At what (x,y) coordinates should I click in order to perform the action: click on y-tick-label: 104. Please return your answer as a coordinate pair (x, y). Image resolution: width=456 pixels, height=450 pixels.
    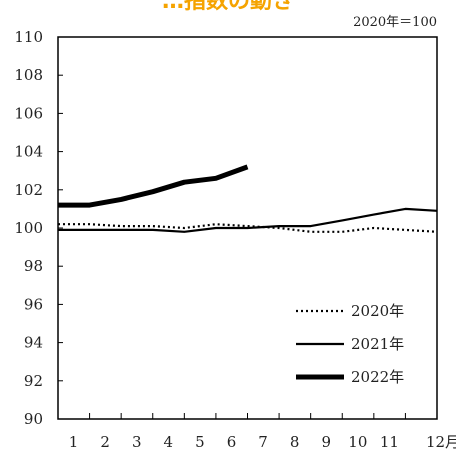
    Looking at the image, I should click on (28, 152).